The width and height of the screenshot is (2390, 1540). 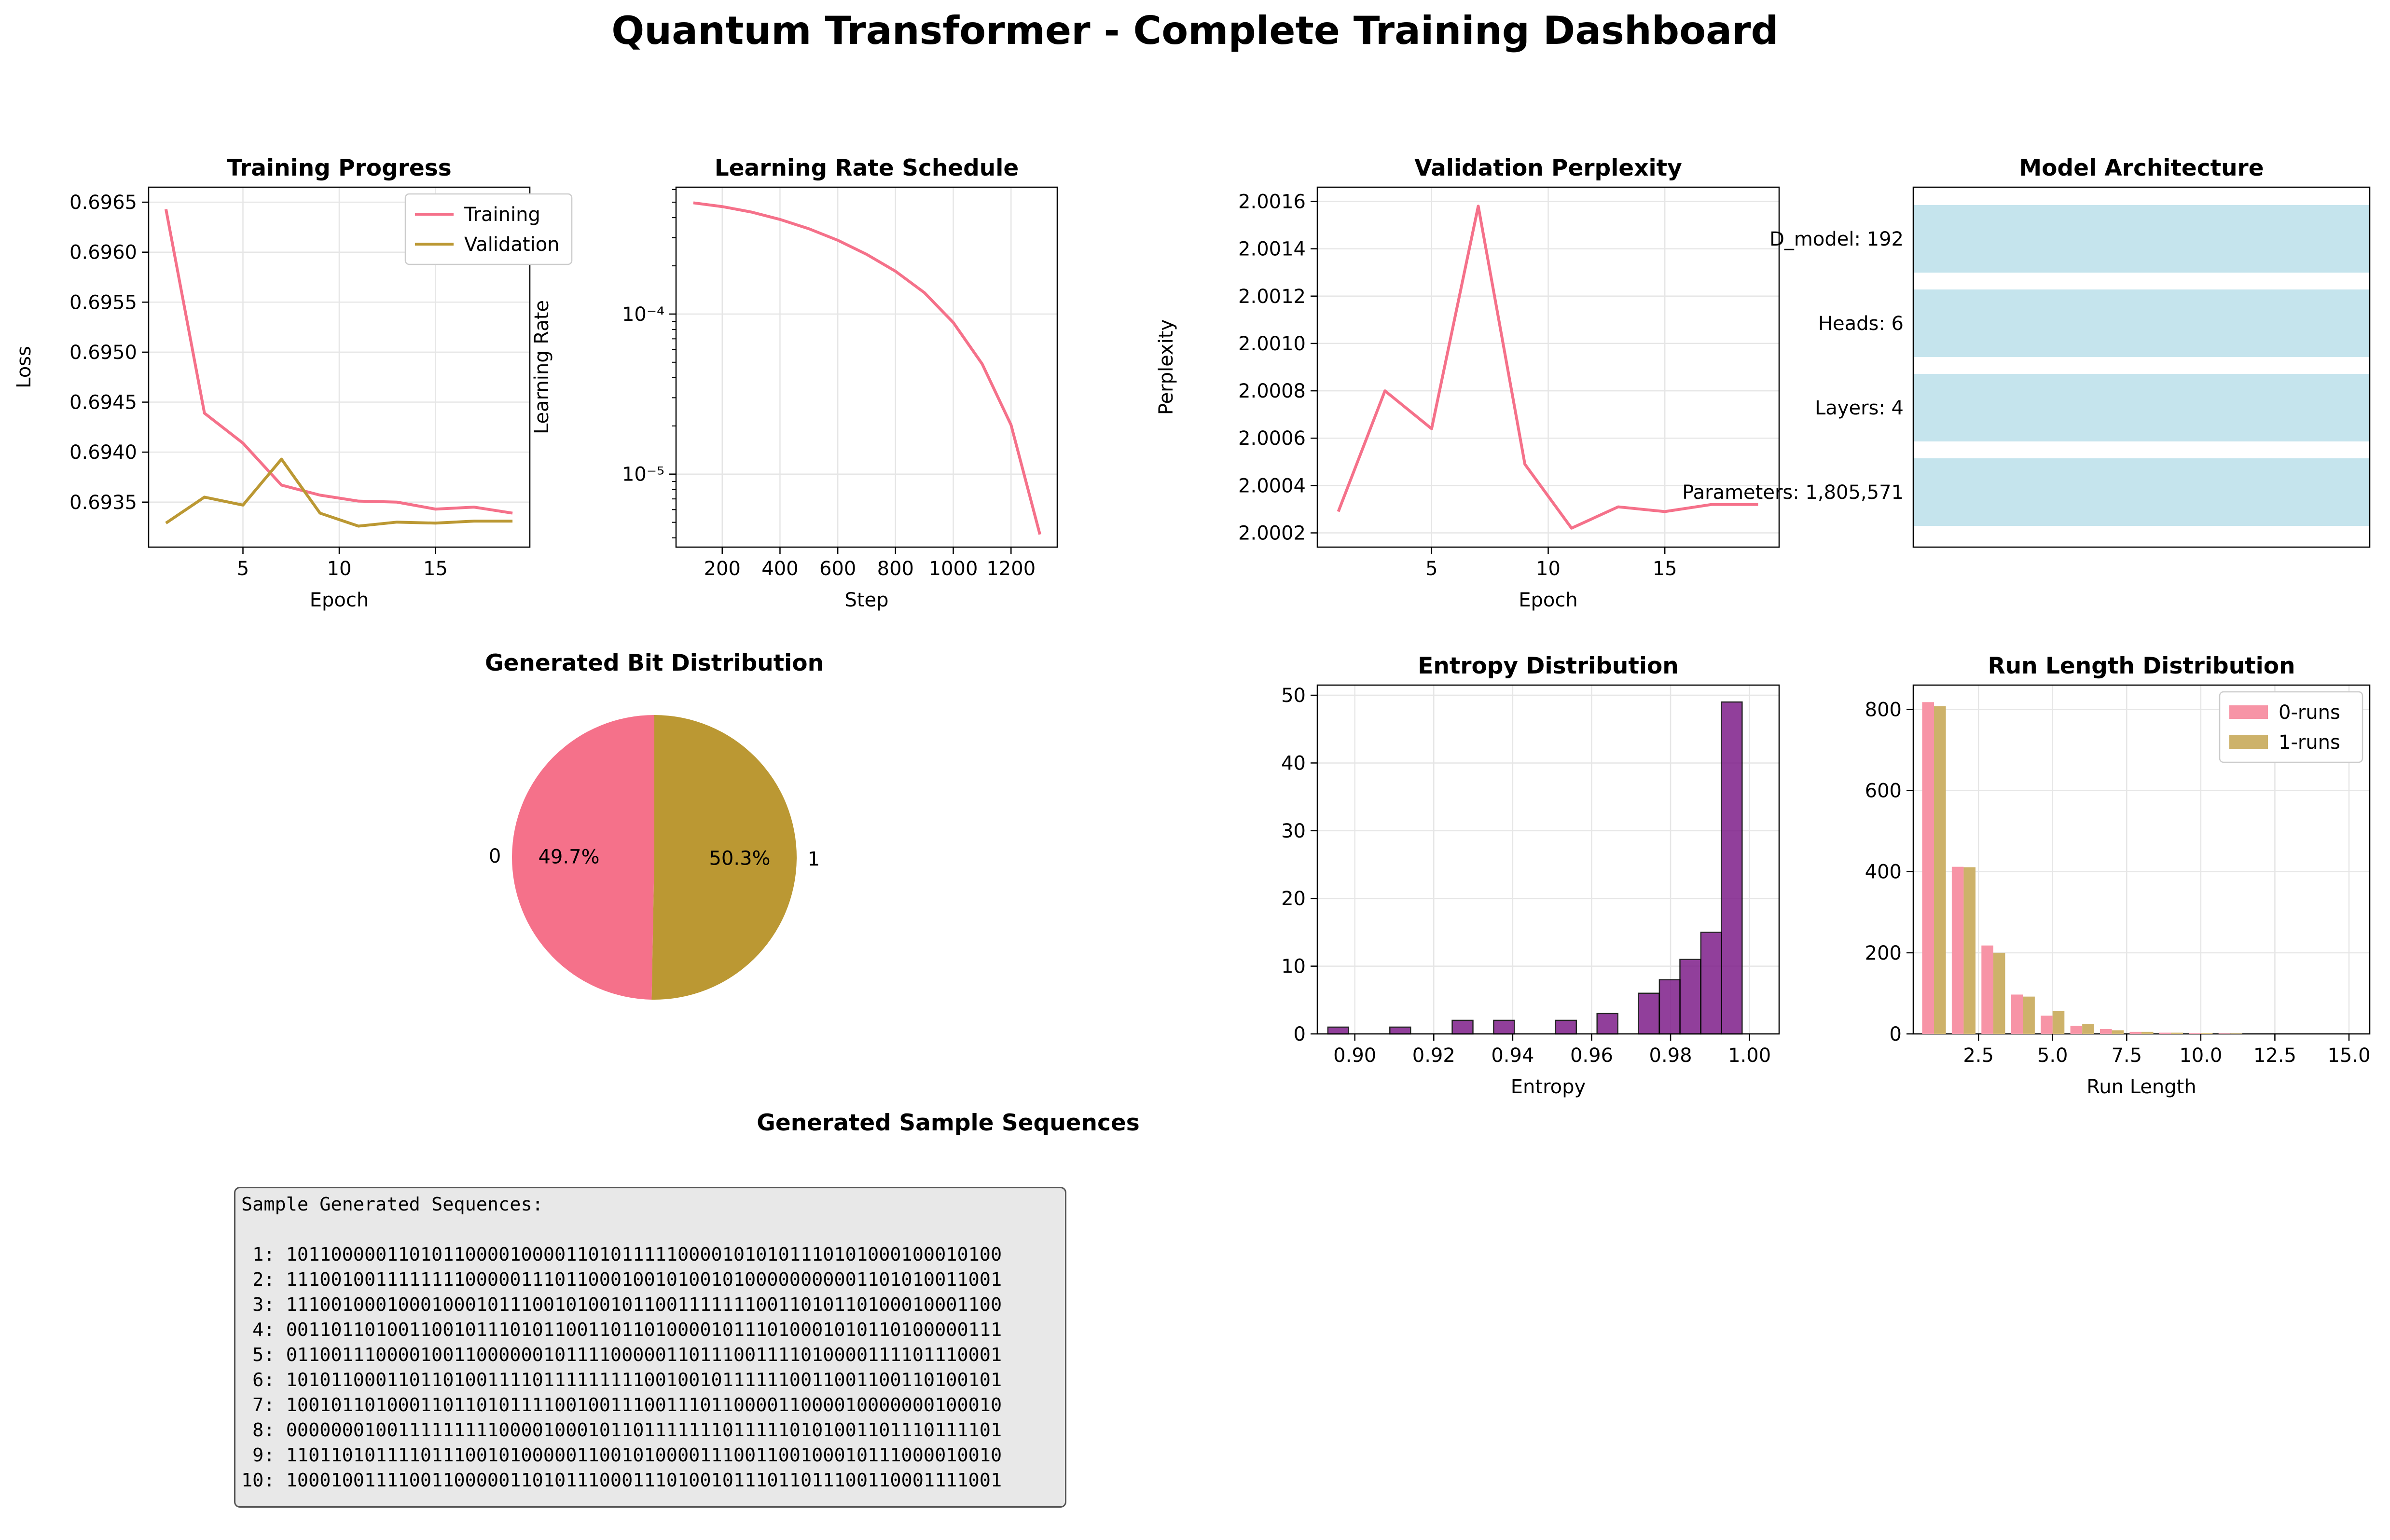 What do you see at coordinates (1884, 710) in the screenshot?
I see `y-tick-label: 800` at bounding box center [1884, 710].